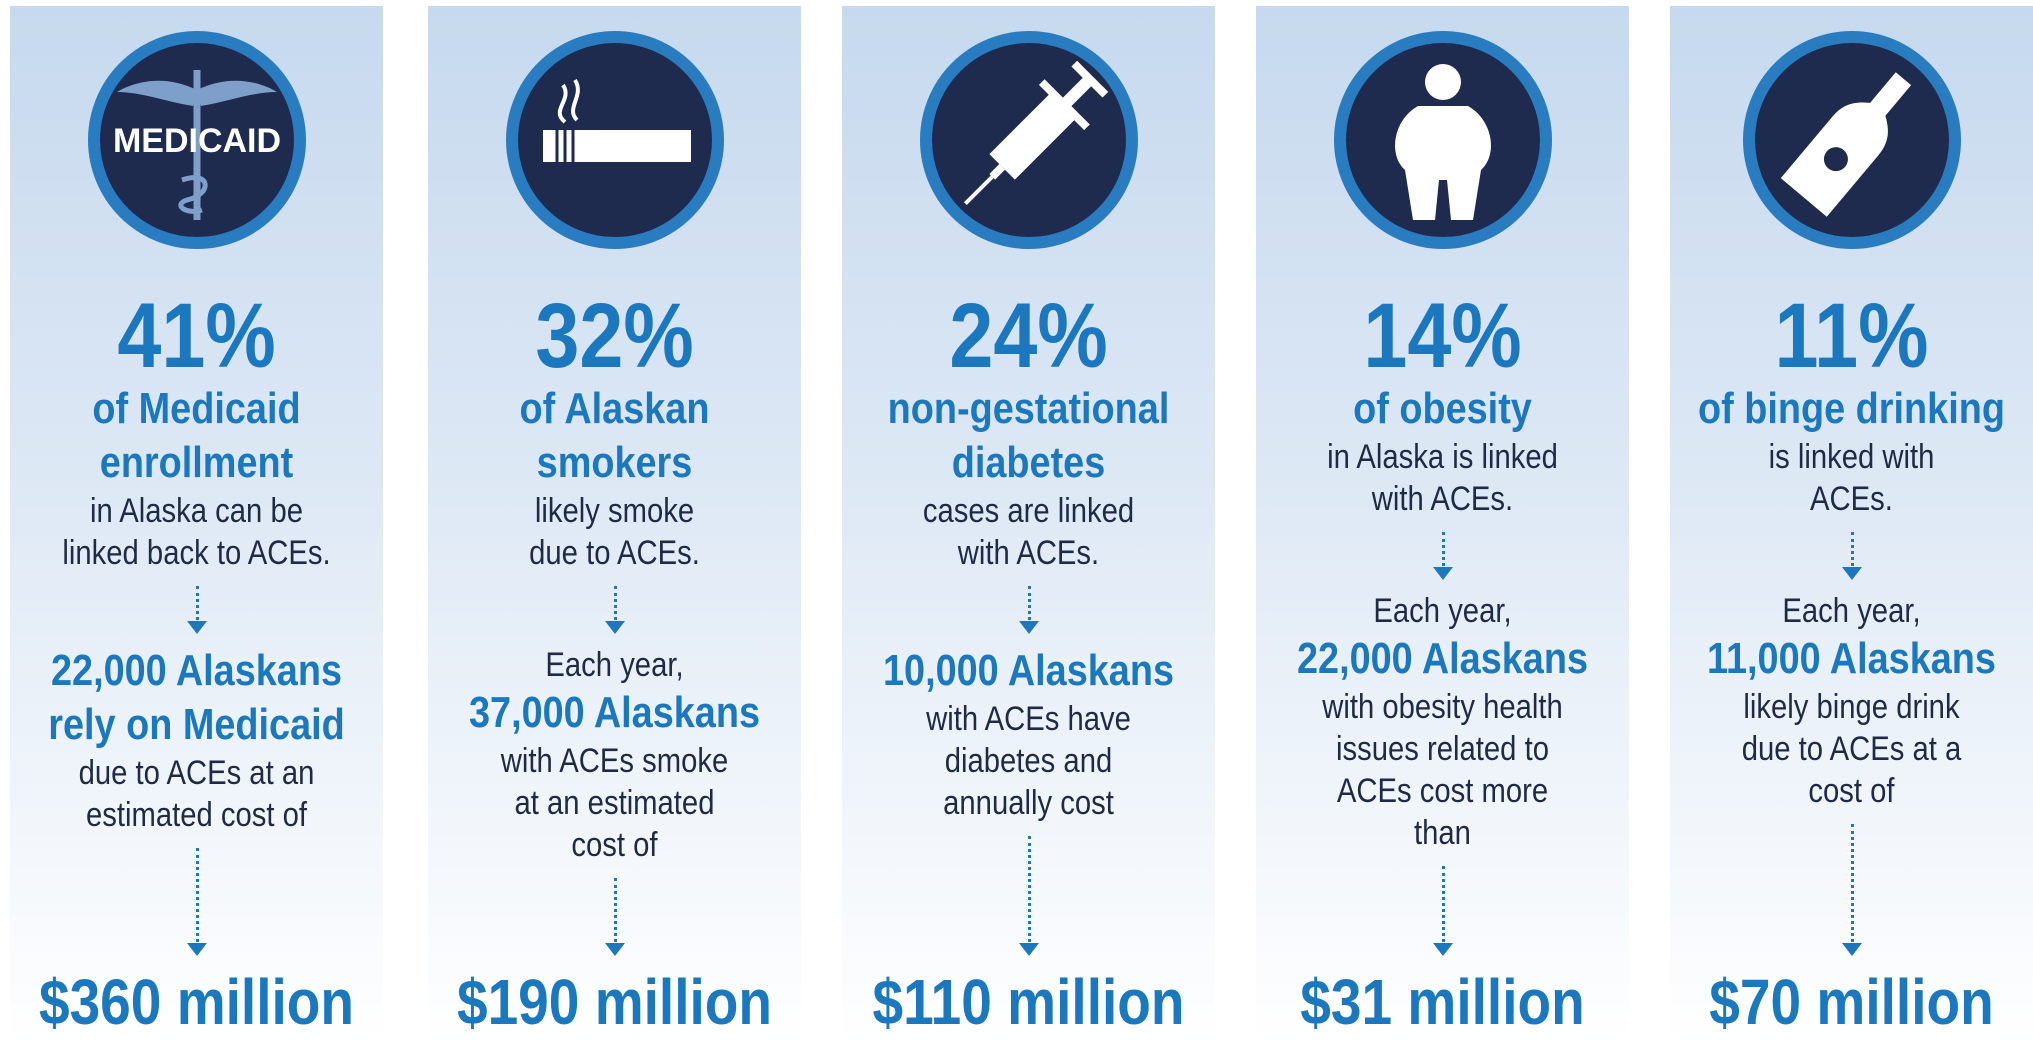 The width and height of the screenshot is (2033, 1044). Describe the element at coordinates (1028, 140) in the screenshot. I see `syringe-icon` at that location.